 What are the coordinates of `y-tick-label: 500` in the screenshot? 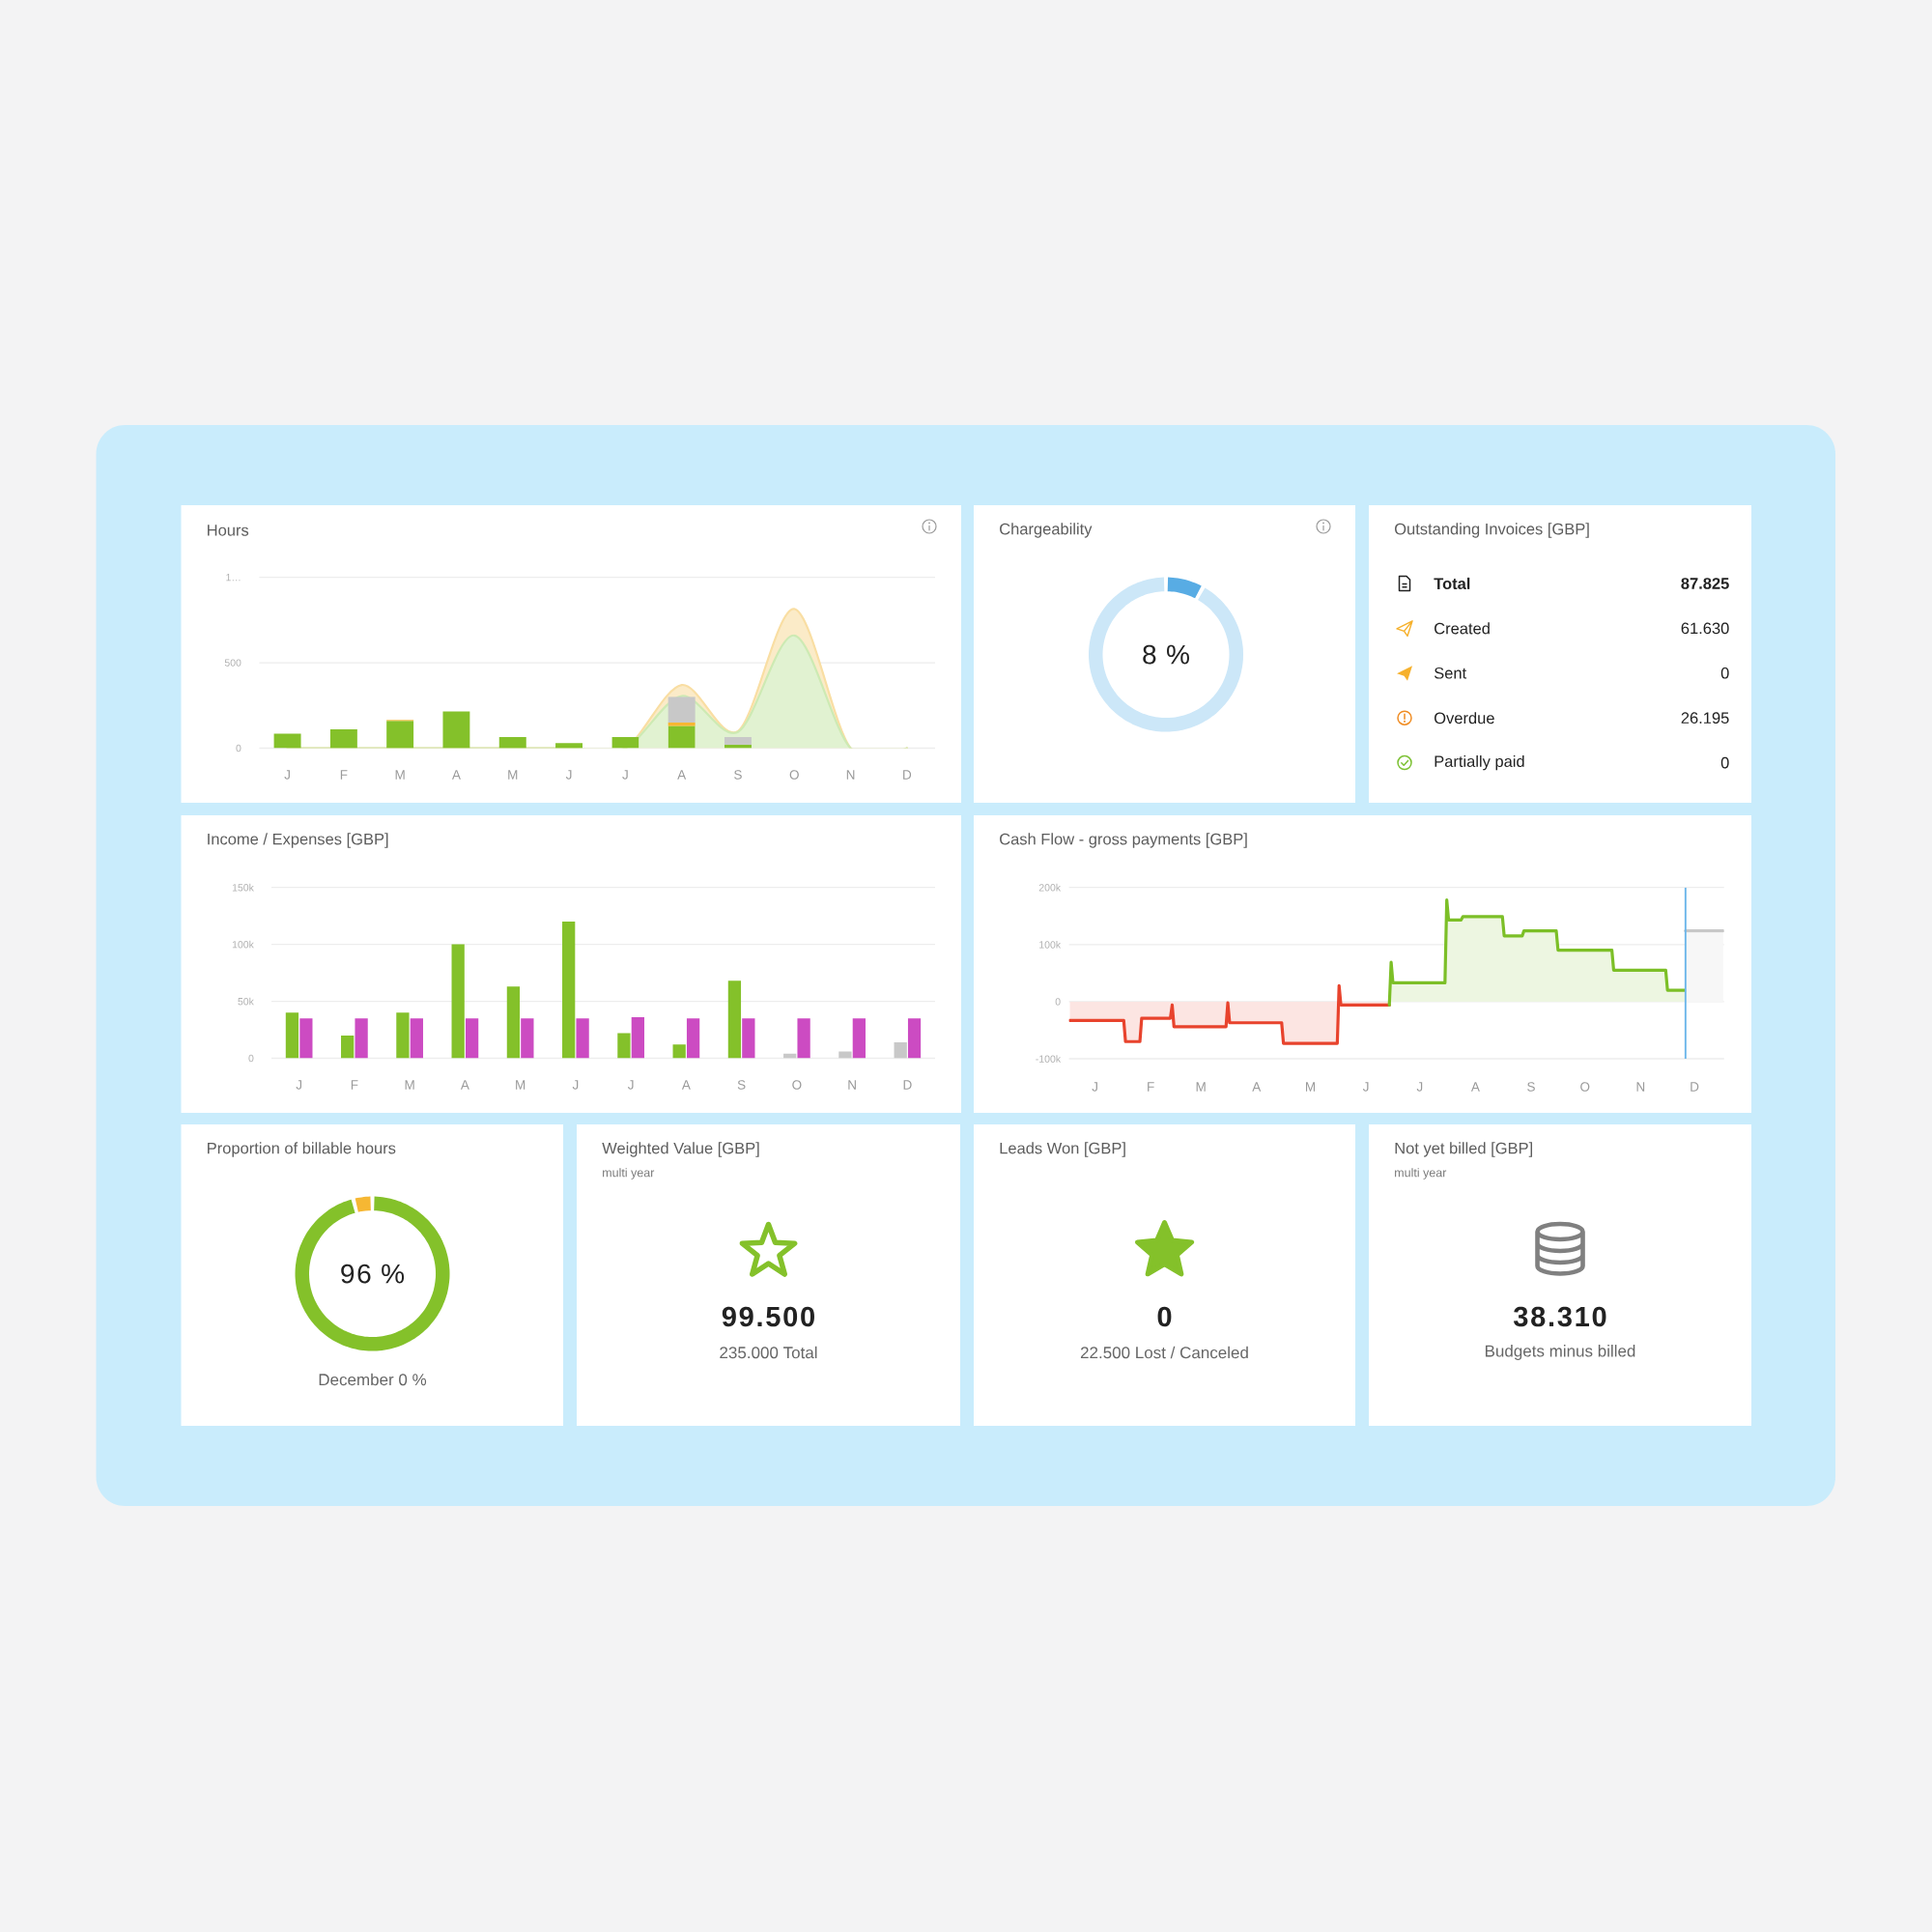 It's located at (233, 663).